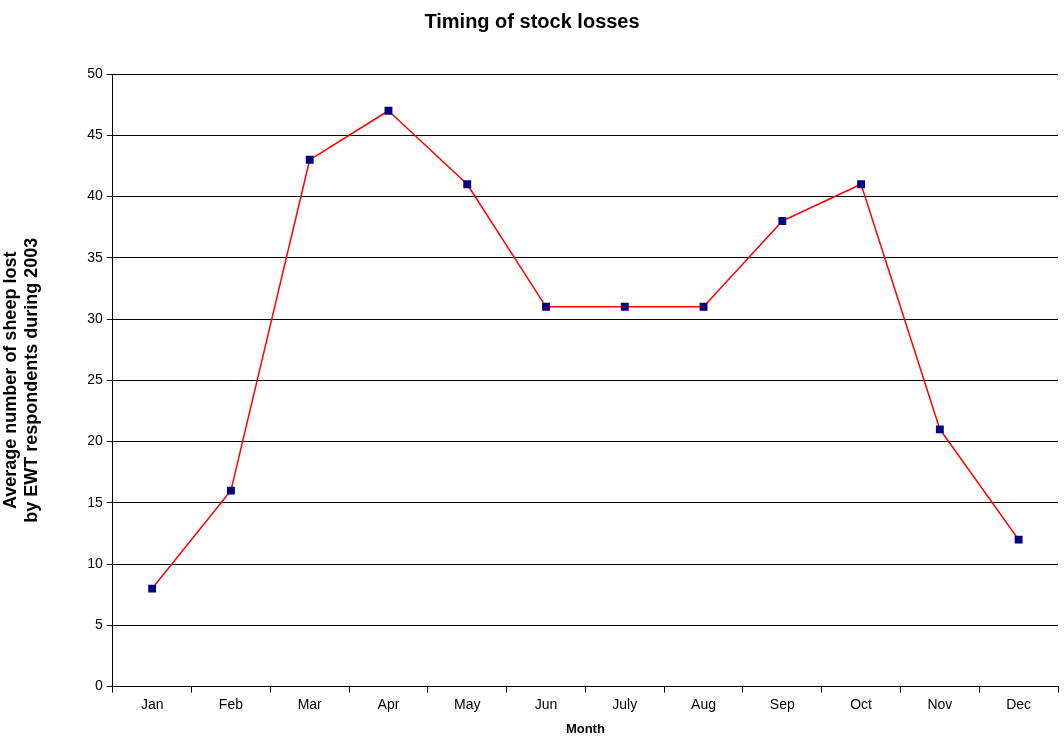  Describe the element at coordinates (95, 501) in the screenshot. I see `y-tick-label: 15` at that location.